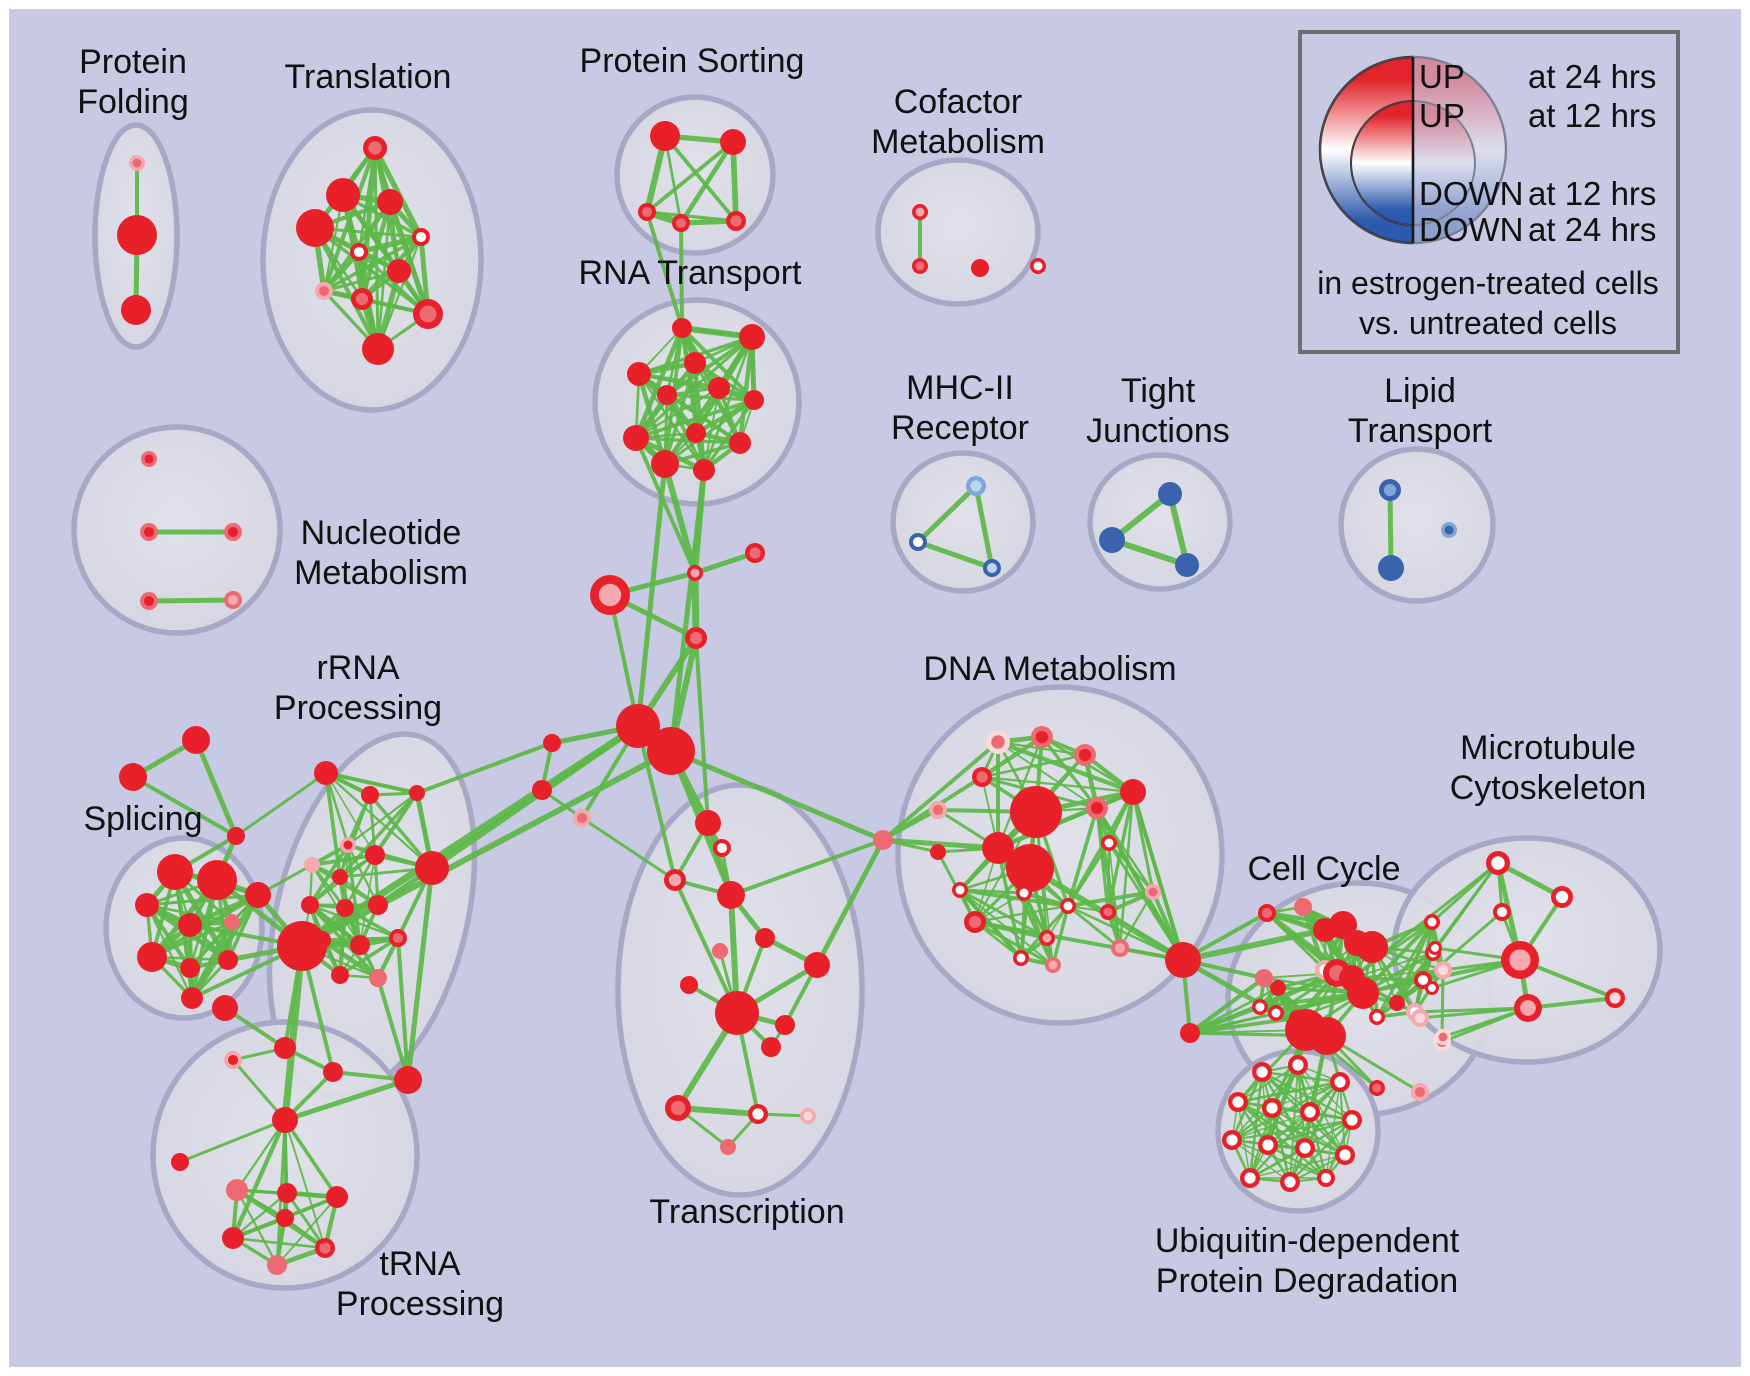 Image resolution: width=1750 pixels, height=1376 pixels. Describe the element at coordinates (1158, 431) in the screenshot. I see `cluster-label-tight-junctions: Junctions` at that location.